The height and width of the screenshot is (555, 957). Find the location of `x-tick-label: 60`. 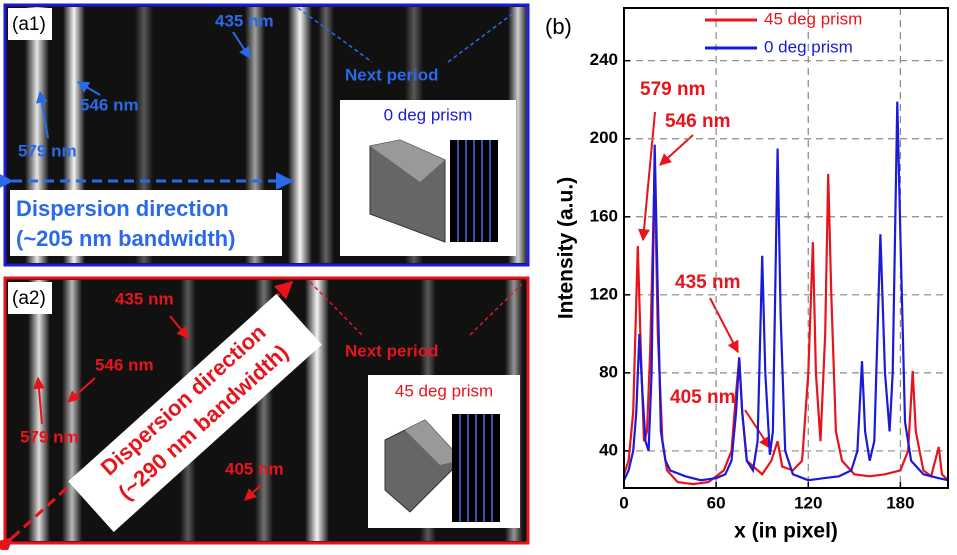

x-tick-label: 60 is located at coordinates (716, 502).